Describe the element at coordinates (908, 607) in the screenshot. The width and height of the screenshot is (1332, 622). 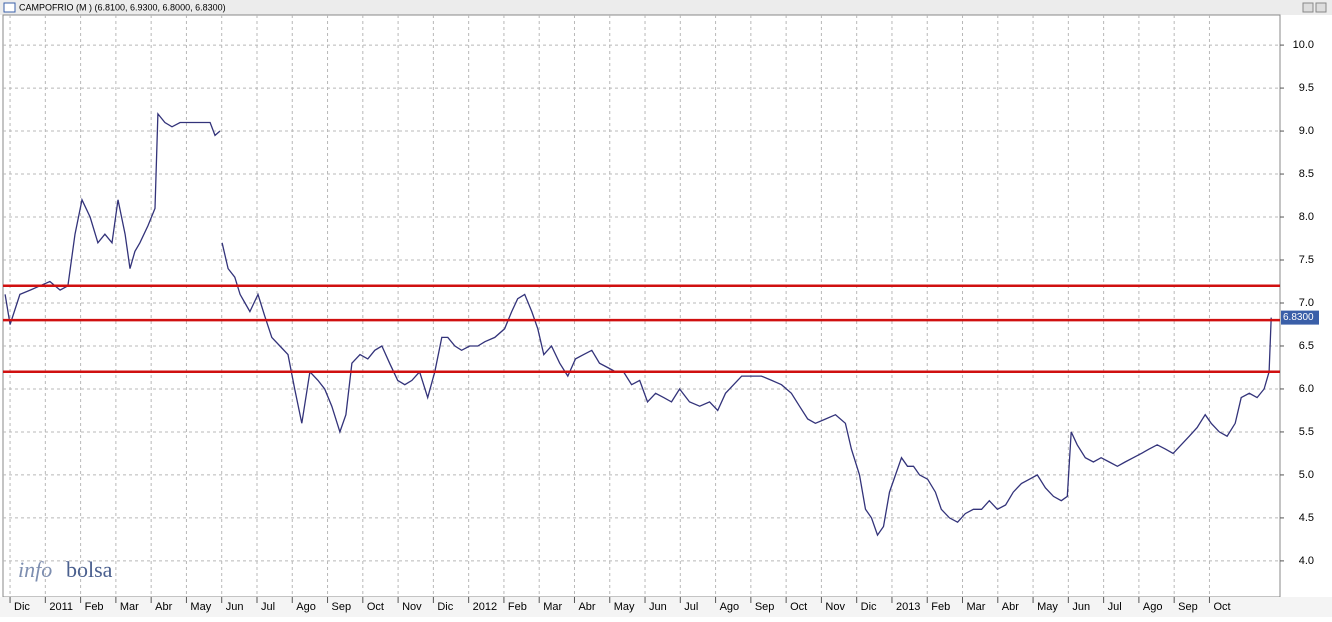
I see `x-tick-label: 2013` at that location.